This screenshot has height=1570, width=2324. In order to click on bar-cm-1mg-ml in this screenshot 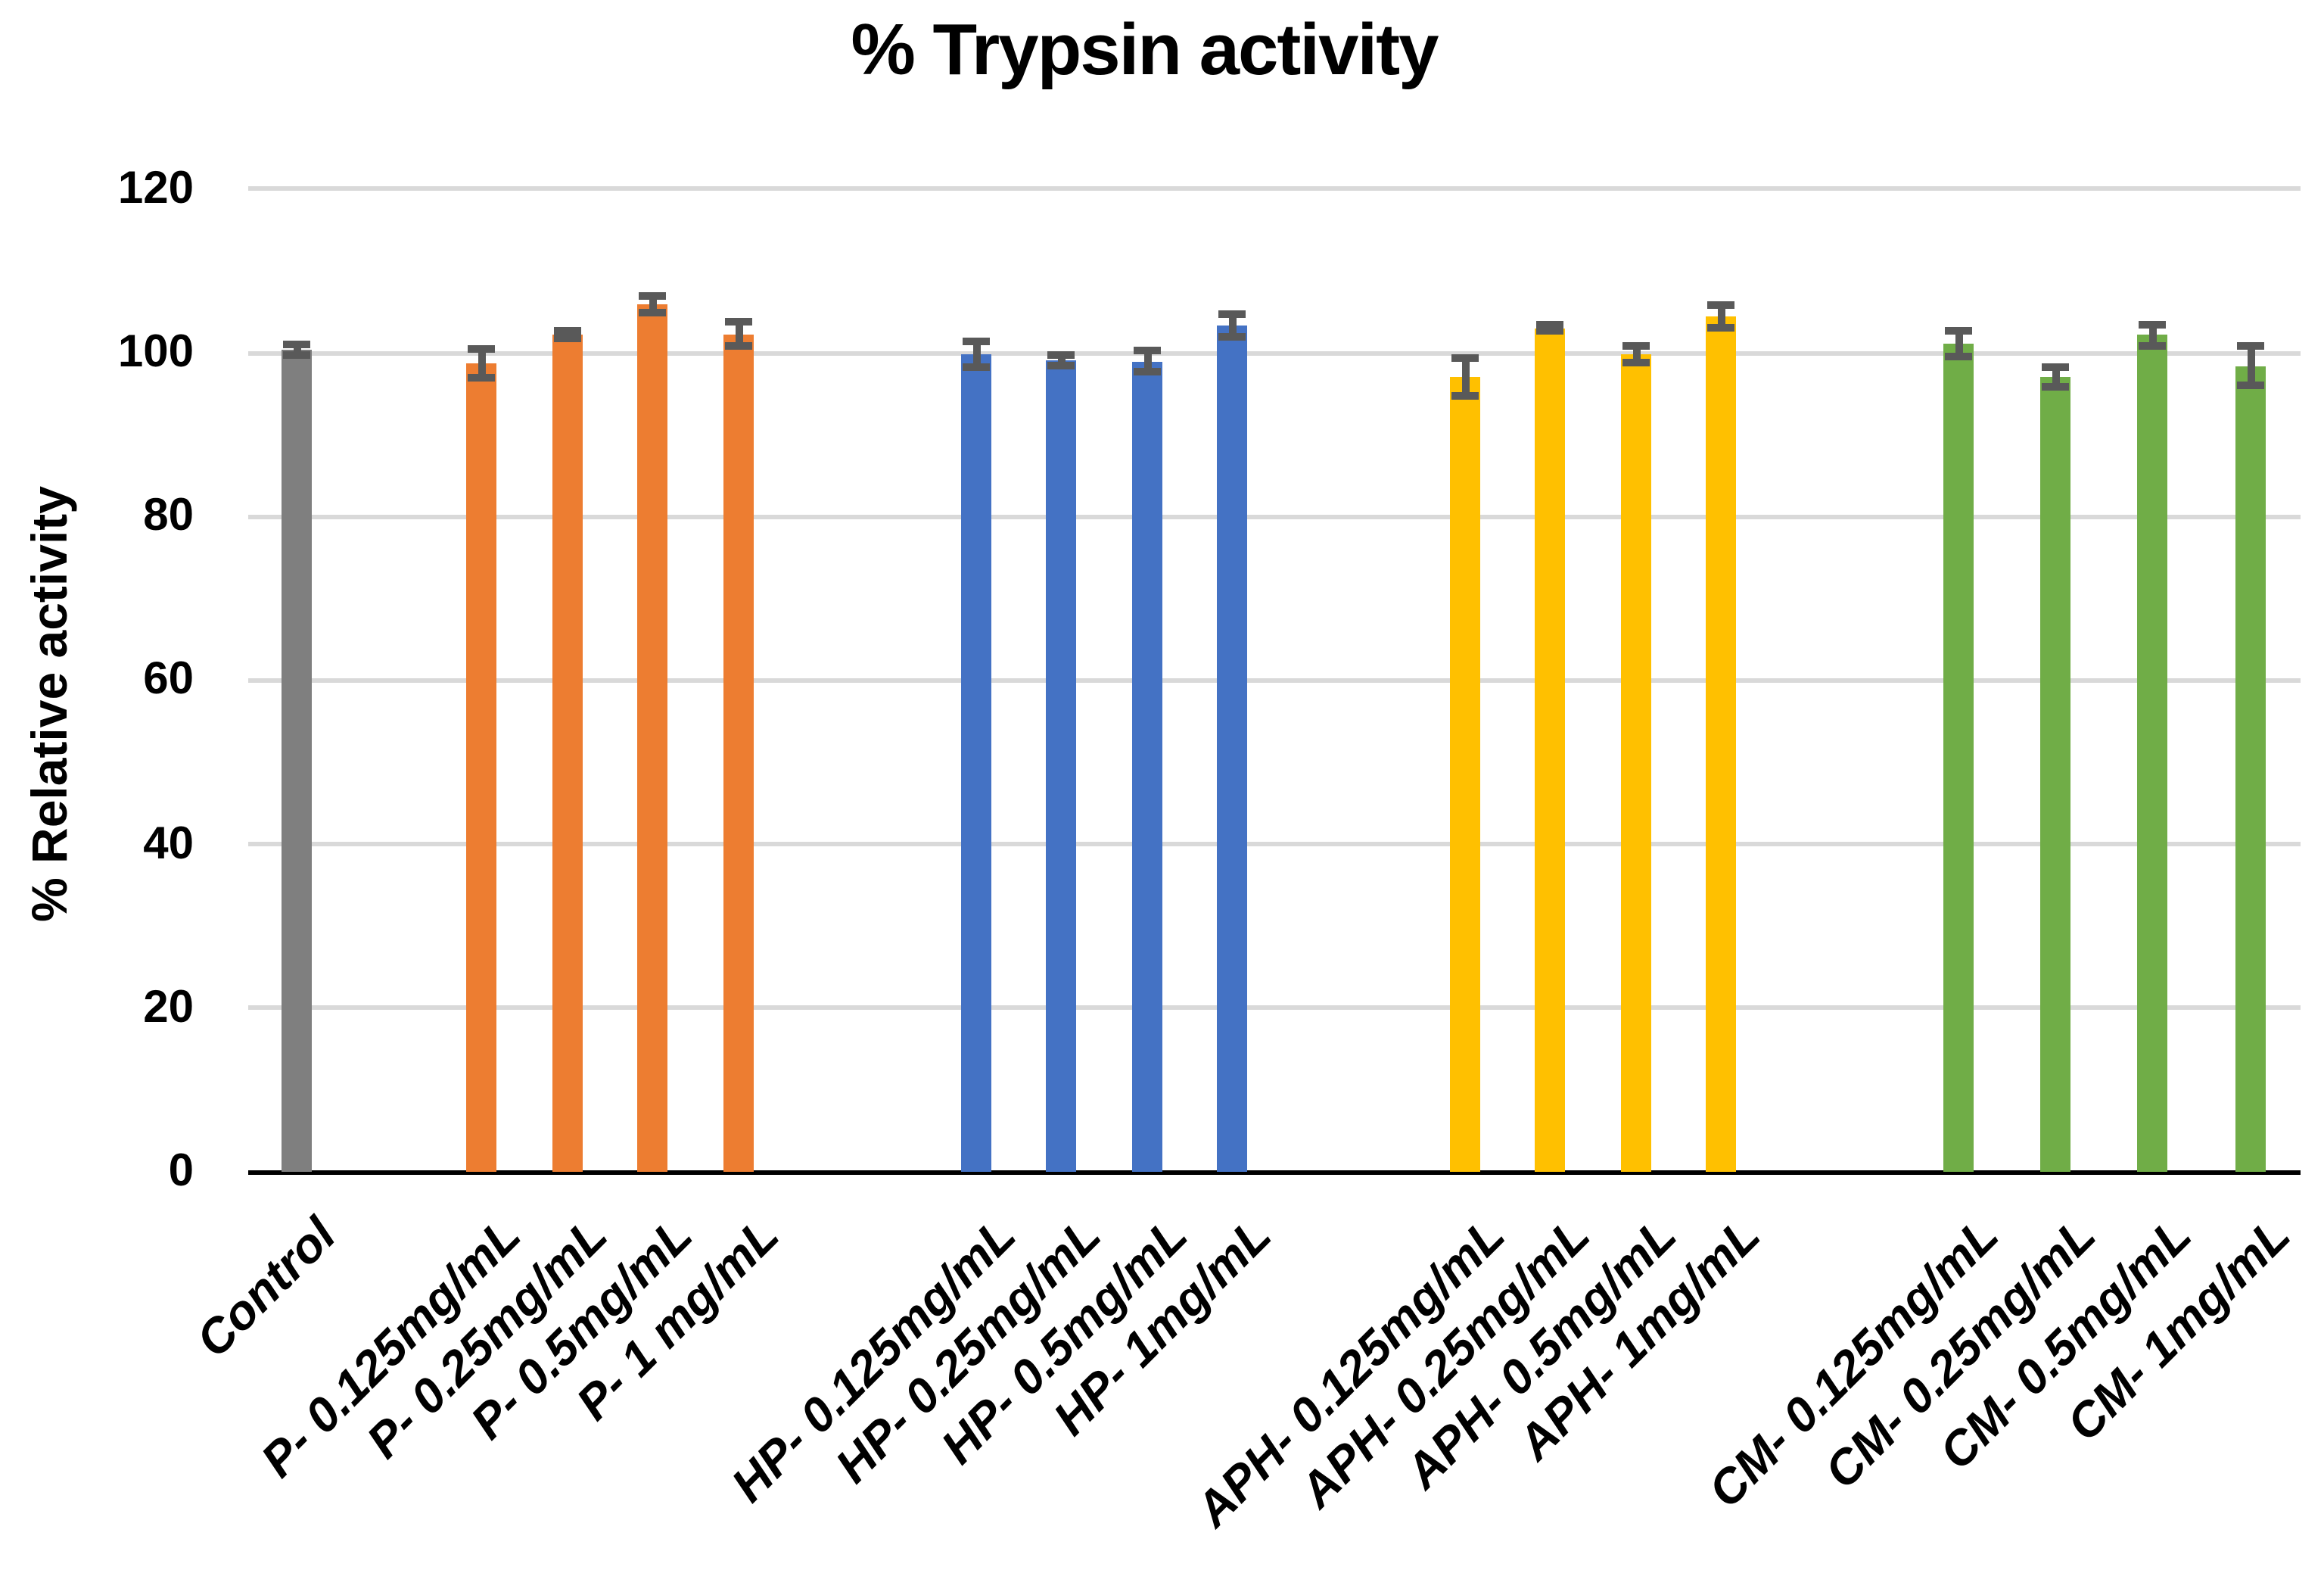, I will do `click(2250, 769)`.